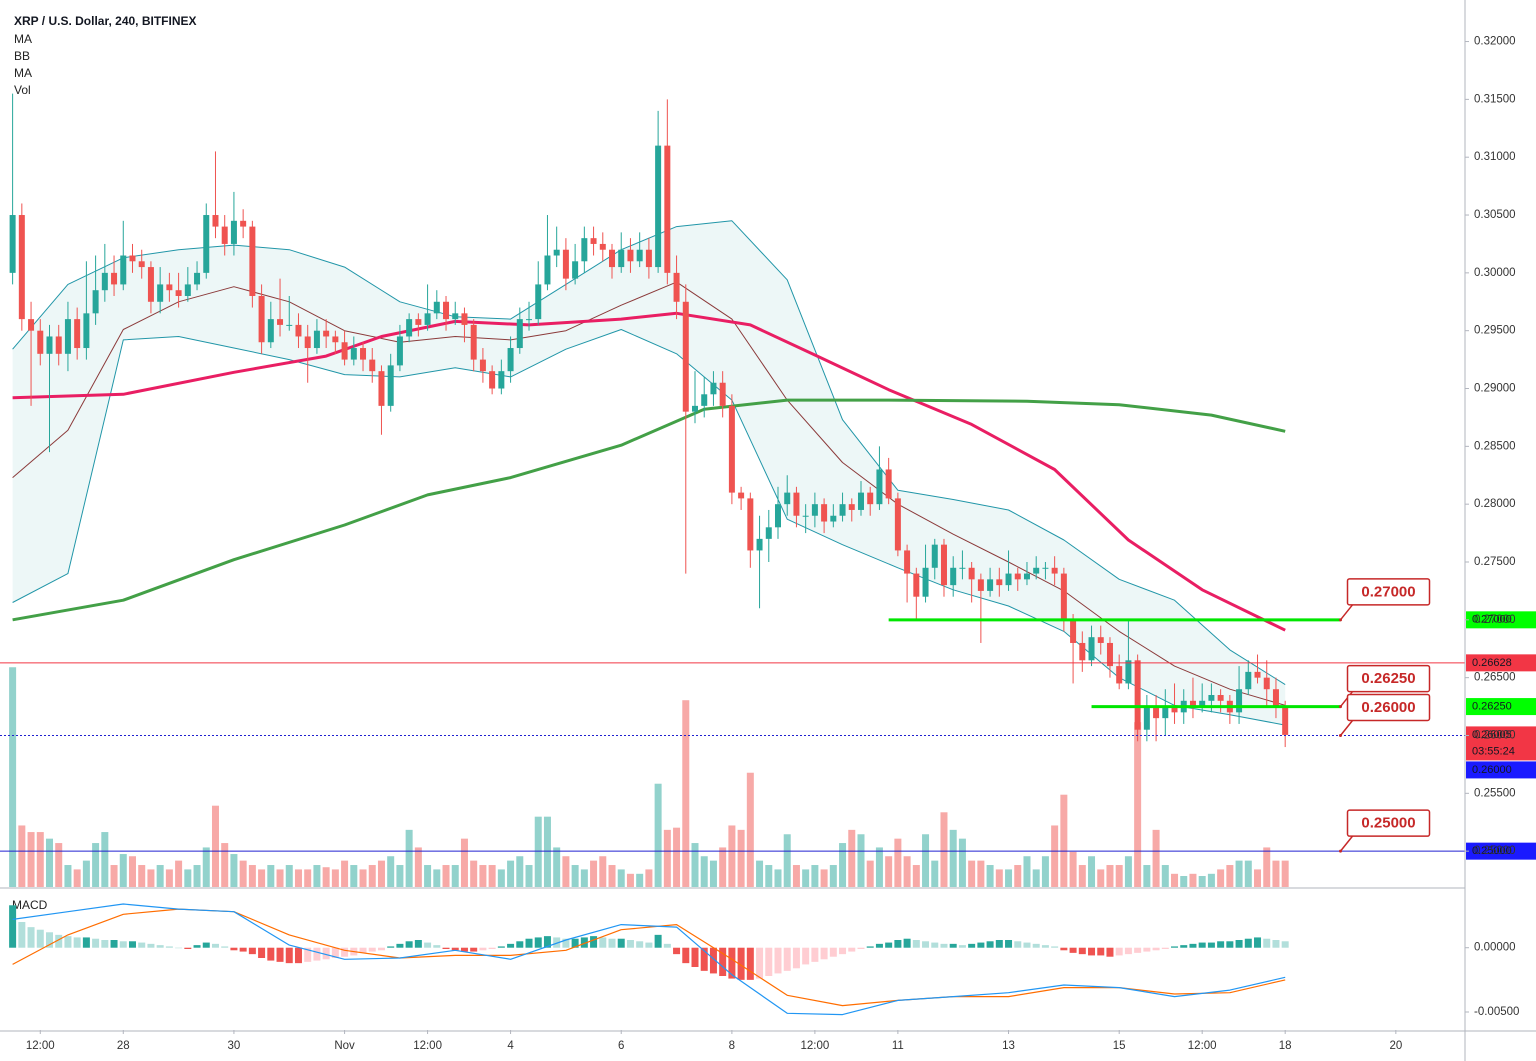 The image size is (1536, 1061). Describe the element at coordinates (1495, 562) in the screenshot. I see `y-tick-label: 0.27500` at that location.